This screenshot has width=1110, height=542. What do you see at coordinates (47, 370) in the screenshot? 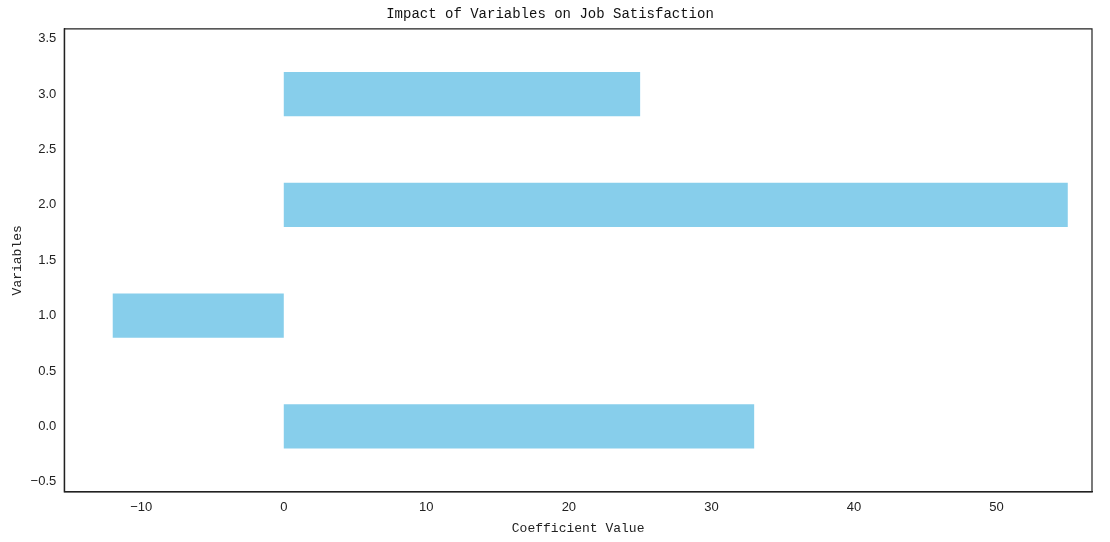
I see `y-tick-label: 0.5` at bounding box center [47, 370].